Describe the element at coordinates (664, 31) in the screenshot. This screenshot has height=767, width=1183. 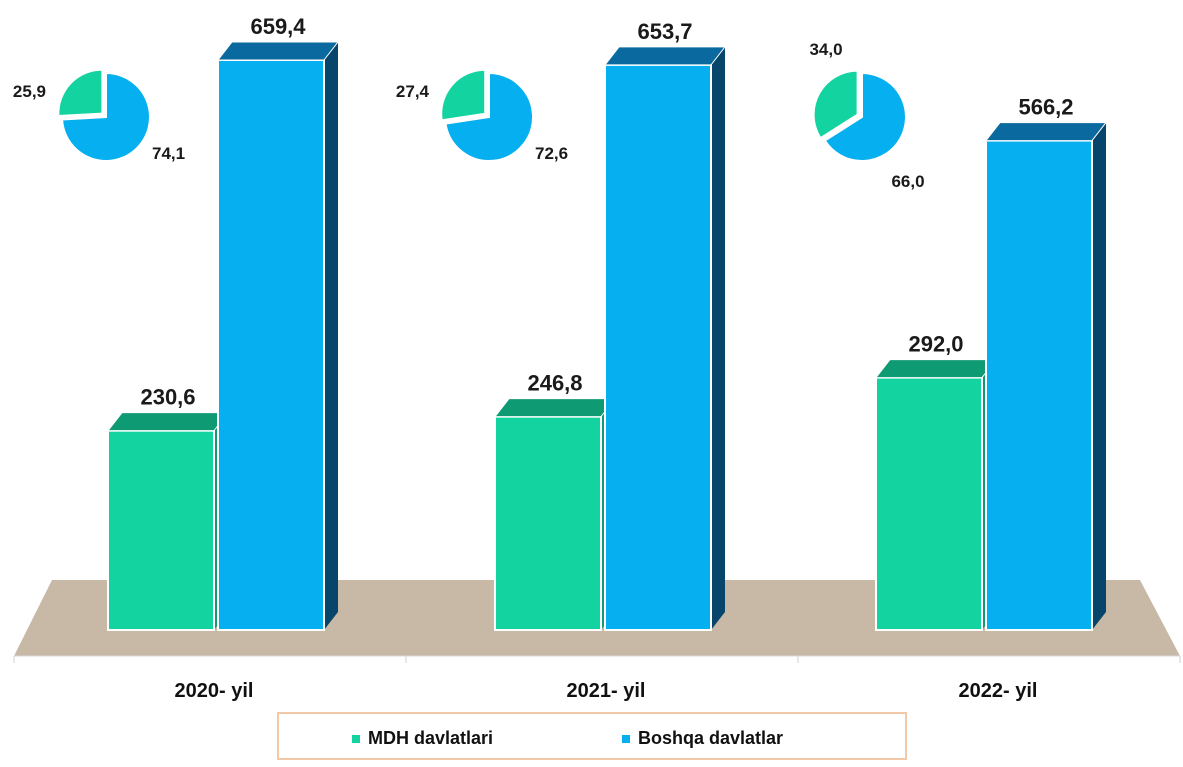
I see `bar-value-label: 653,7` at that location.